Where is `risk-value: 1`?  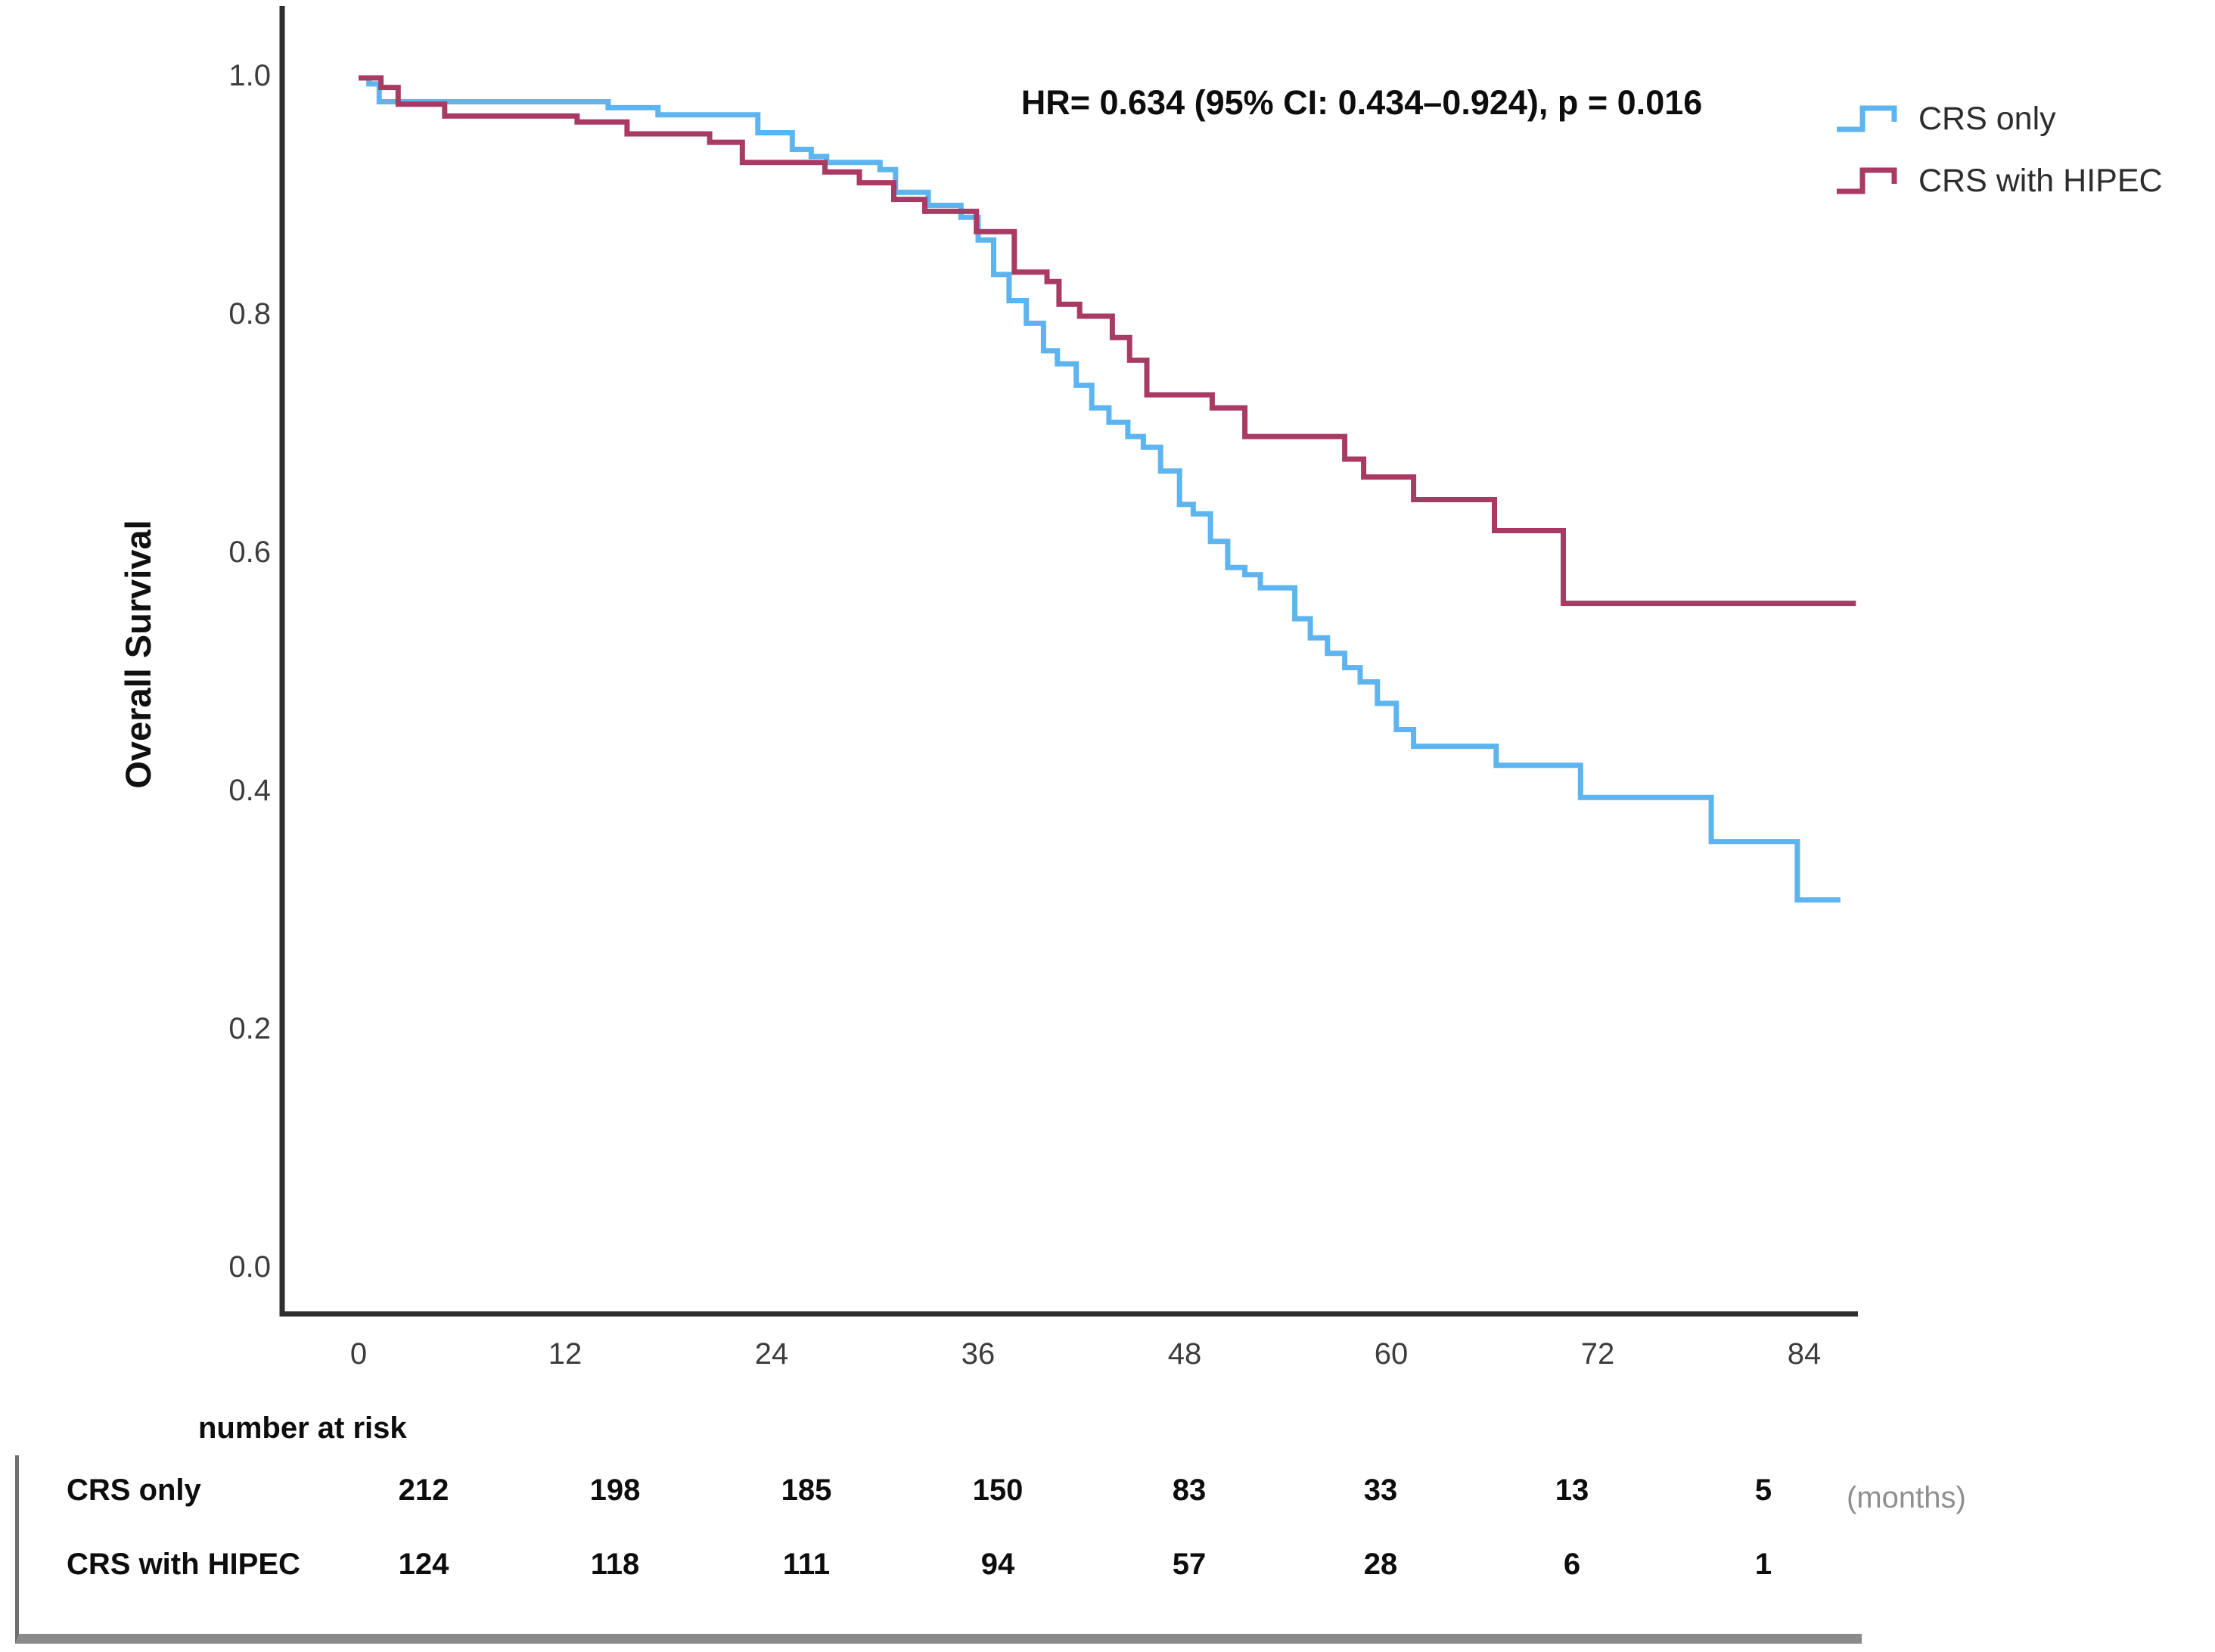
risk-value: 1 is located at coordinates (1763, 1564).